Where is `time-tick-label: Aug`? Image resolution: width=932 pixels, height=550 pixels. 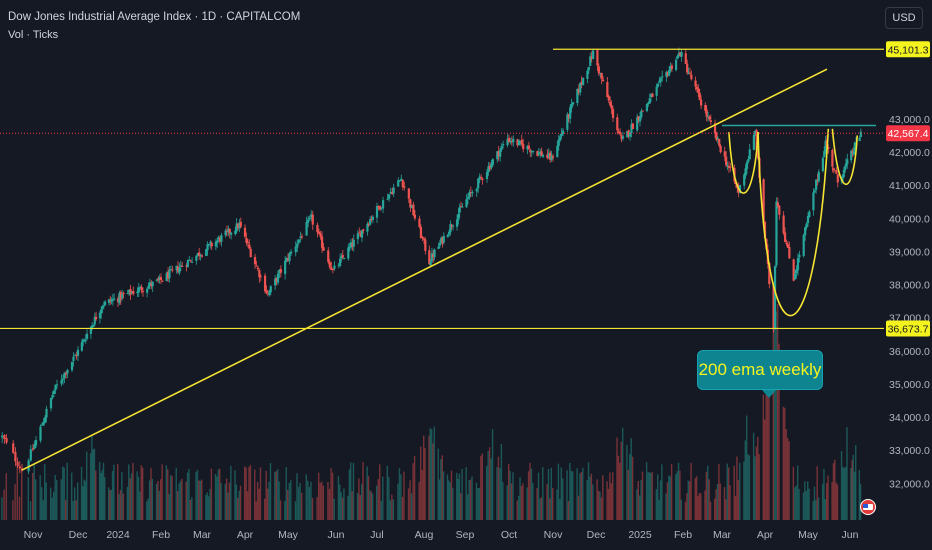 time-tick-label: Aug is located at coordinates (424, 535).